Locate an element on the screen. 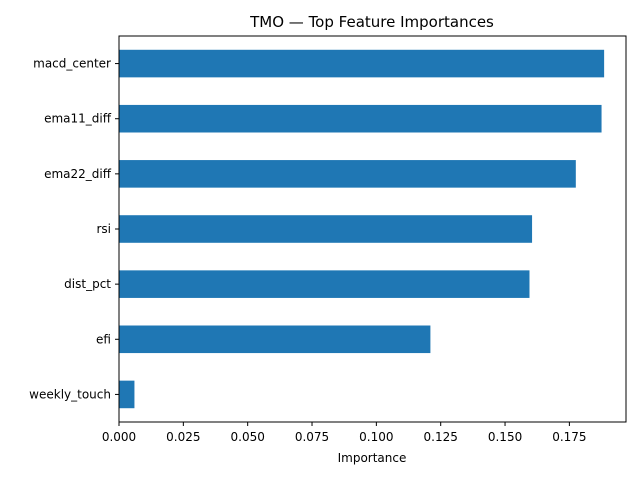  x-tick-label: 0.075 is located at coordinates (312, 437).